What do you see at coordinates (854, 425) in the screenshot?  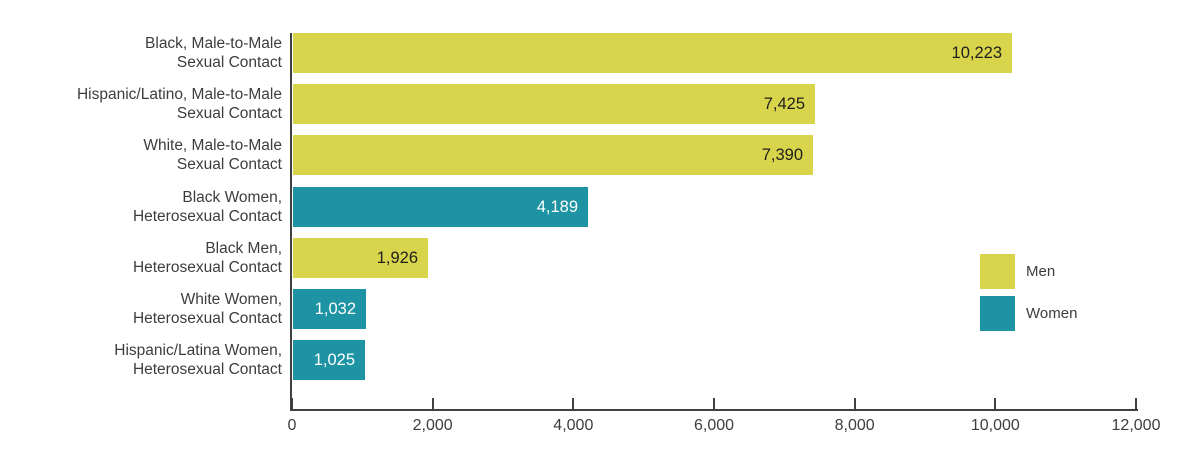 I see `x-axis-tick-label: 8,000` at bounding box center [854, 425].